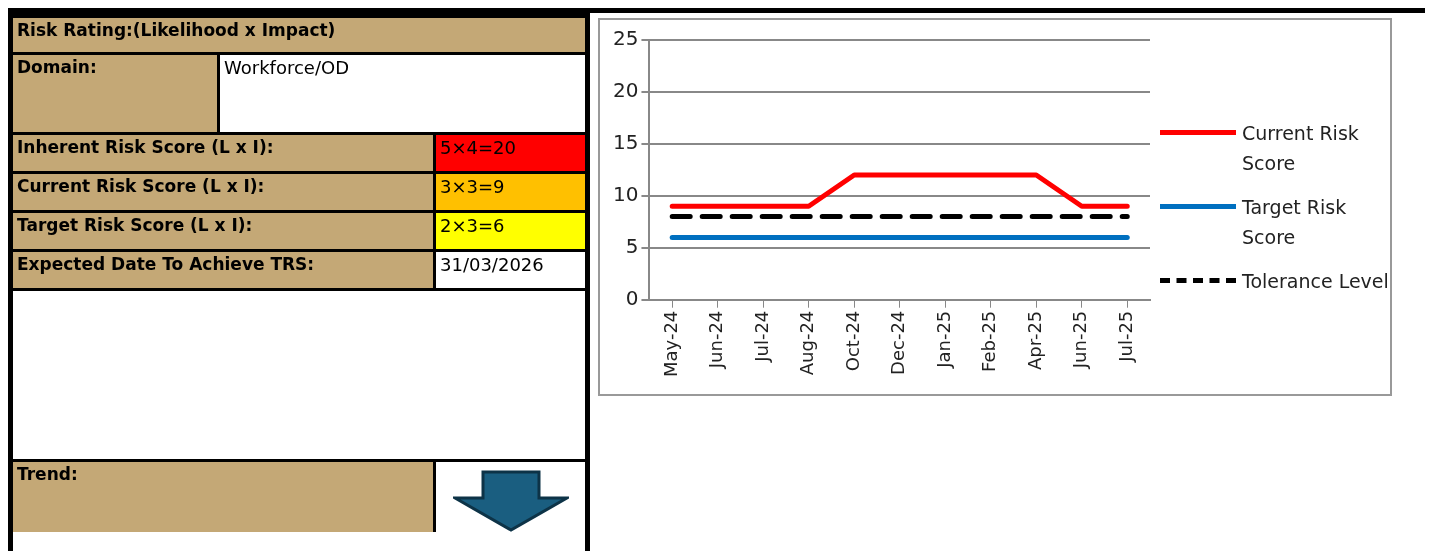 This screenshot has height=551, width=1433. I want to click on text: Inherent Risk Score (L x I):, so click(223, 154).